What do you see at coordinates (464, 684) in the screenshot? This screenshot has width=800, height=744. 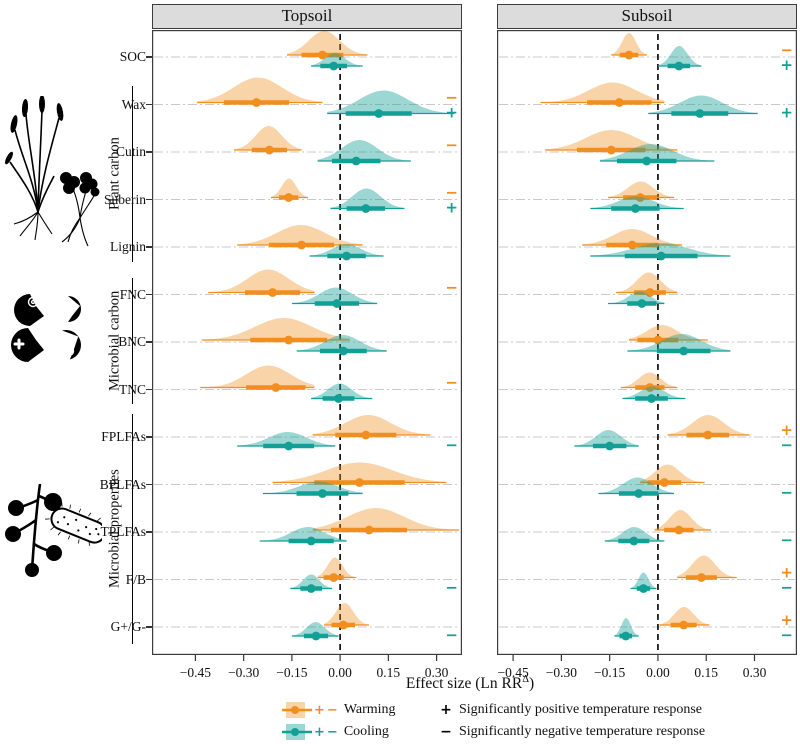 I see `x-axis-title-text: Effect size (Ln RR` at bounding box center [464, 684].